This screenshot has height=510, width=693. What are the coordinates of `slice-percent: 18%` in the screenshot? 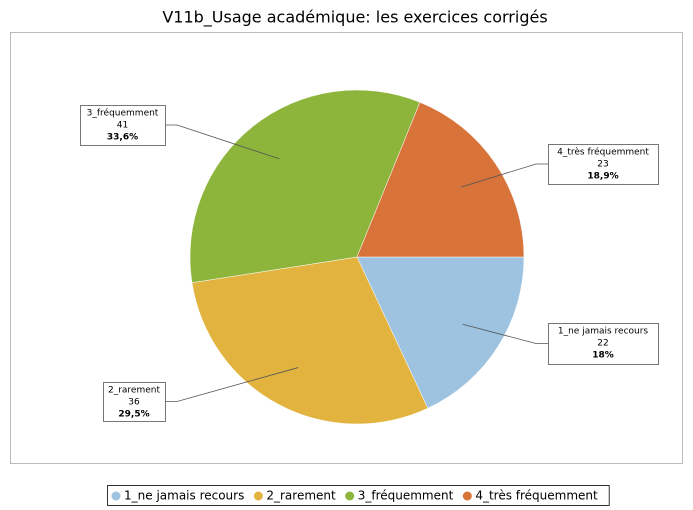 It's located at (603, 356).